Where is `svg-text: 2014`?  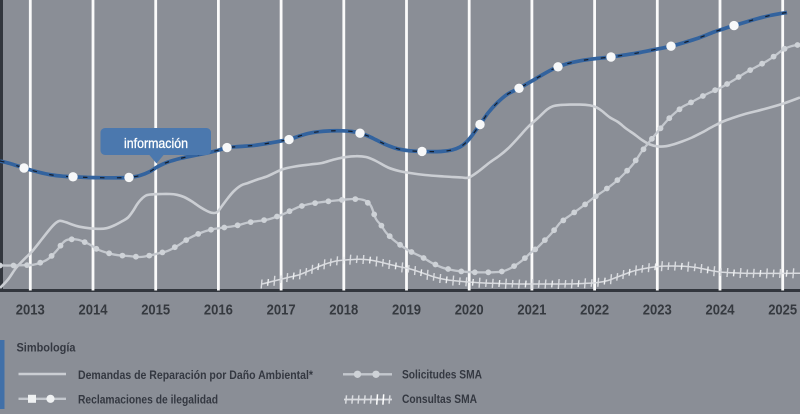
svg-text: 2014 is located at coordinates (93, 311).